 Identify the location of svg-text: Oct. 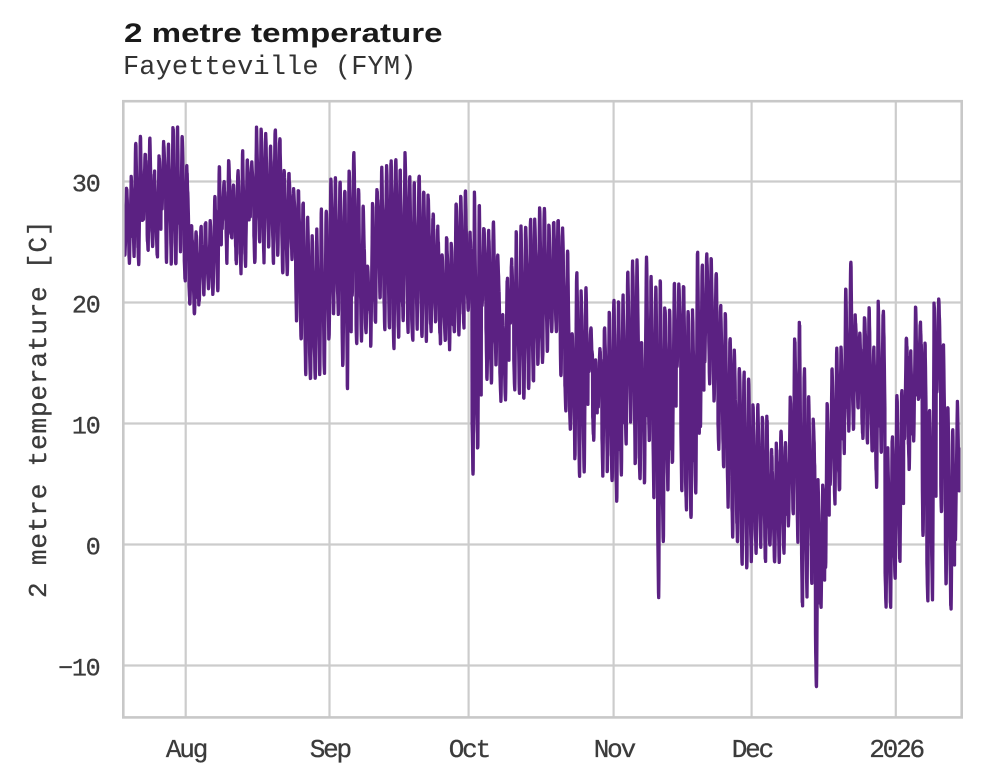
(469, 750).